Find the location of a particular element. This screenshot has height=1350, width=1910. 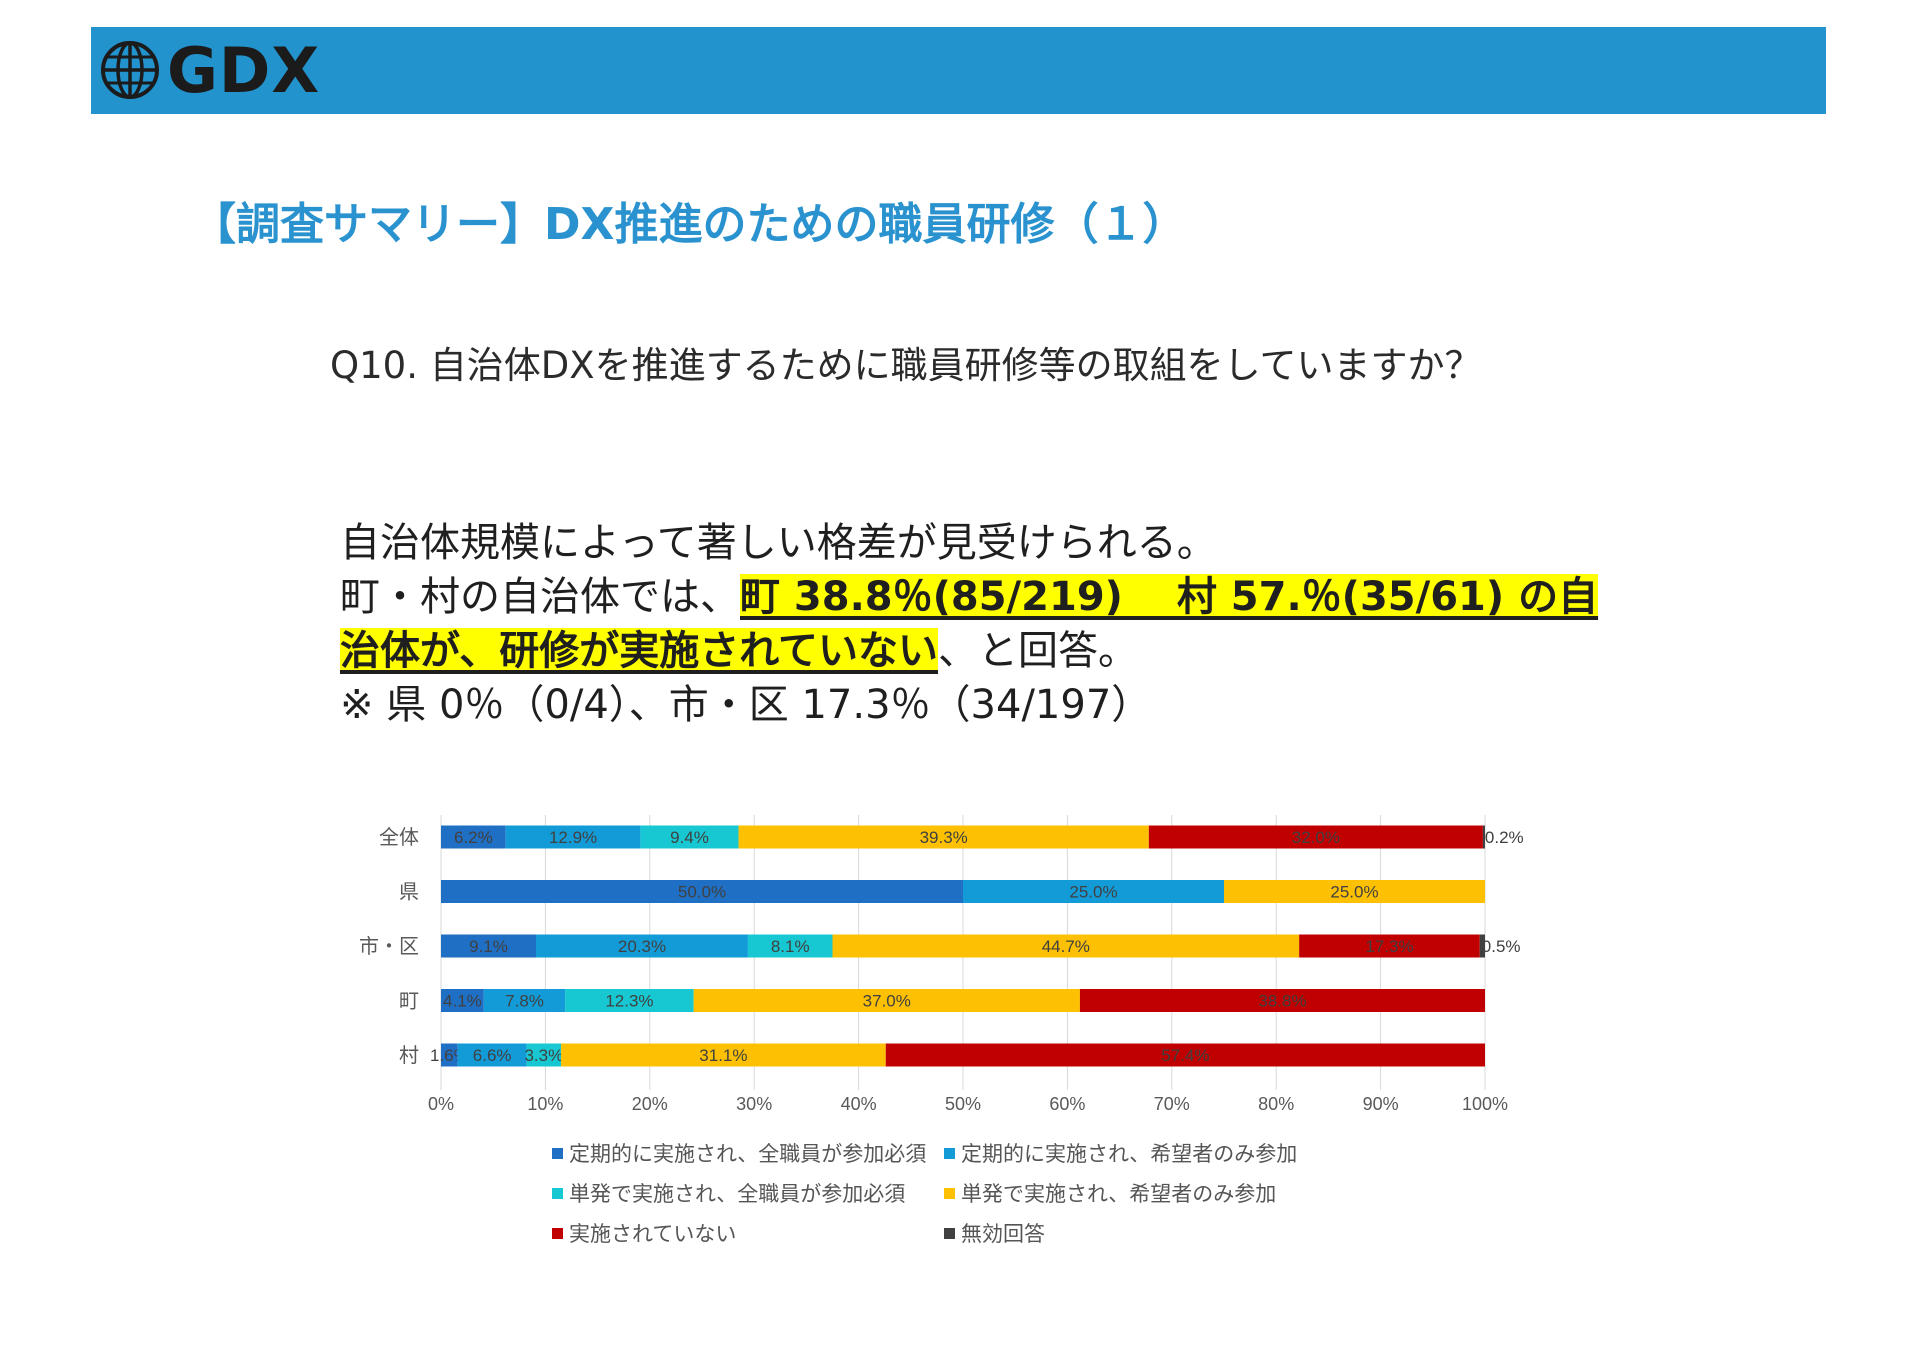

x-tick-label: 90% is located at coordinates (1381, 1104).